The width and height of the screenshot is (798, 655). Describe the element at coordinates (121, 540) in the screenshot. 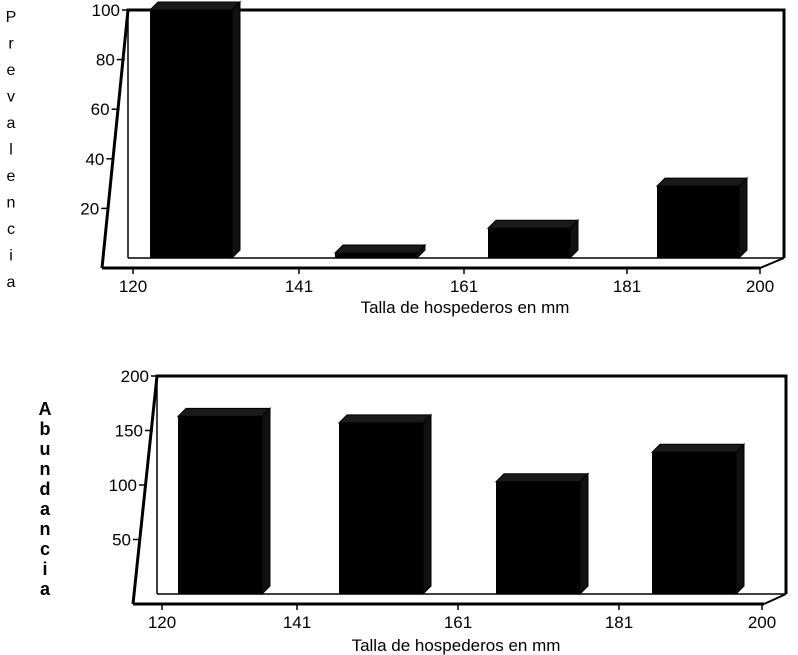

I see `y-tick-label: 50` at that location.